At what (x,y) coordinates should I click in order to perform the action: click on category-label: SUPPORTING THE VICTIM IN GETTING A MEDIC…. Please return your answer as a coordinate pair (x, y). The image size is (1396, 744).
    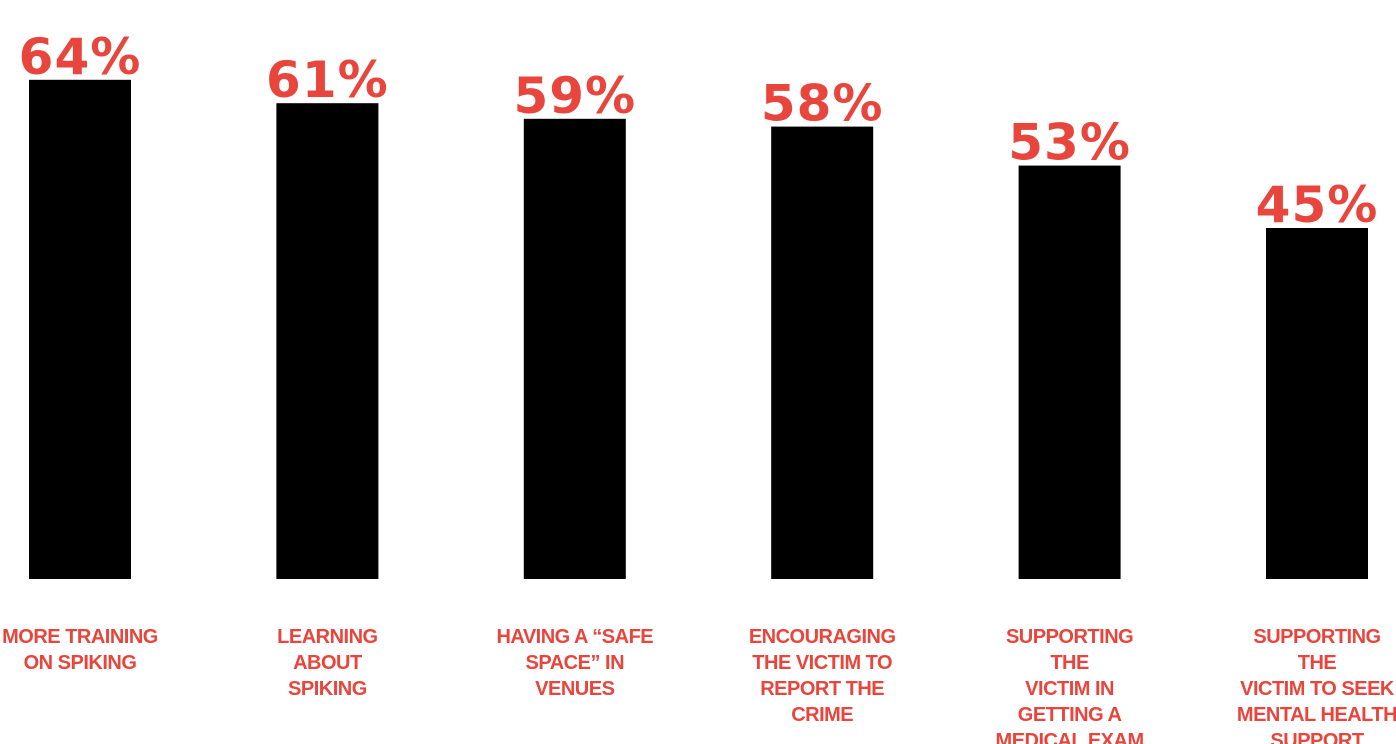
    Looking at the image, I should click on (1070, 685).